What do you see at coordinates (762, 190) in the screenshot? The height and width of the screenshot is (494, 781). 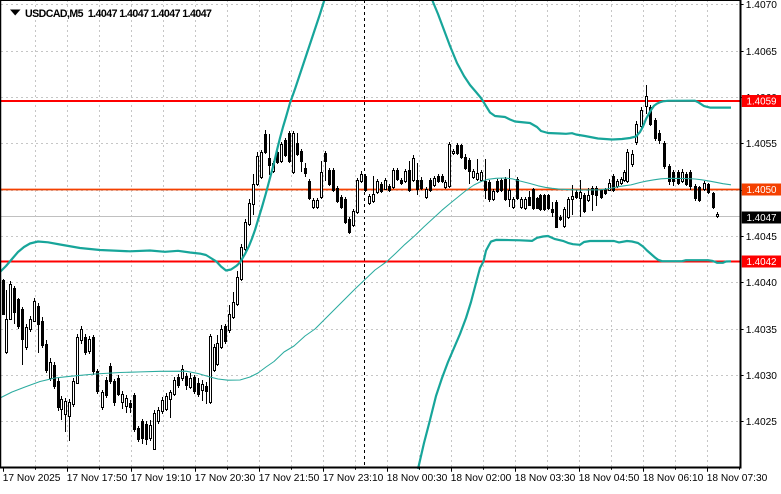 I see `svg-text: 1.4050` at bounding box center [762, 190].